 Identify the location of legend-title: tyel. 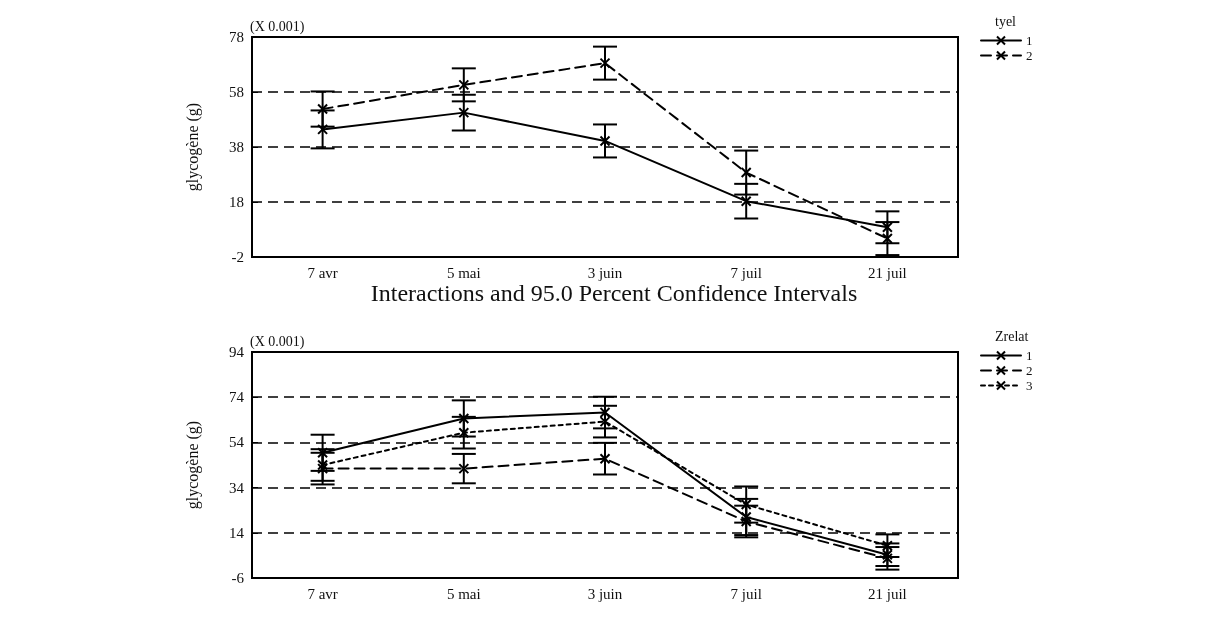
(1006, 21).